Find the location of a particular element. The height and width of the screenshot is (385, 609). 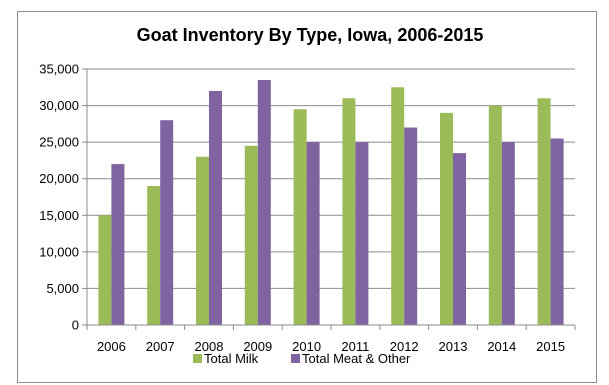

bar-total-meat-other-2011 is located at coordinates (362, 233).